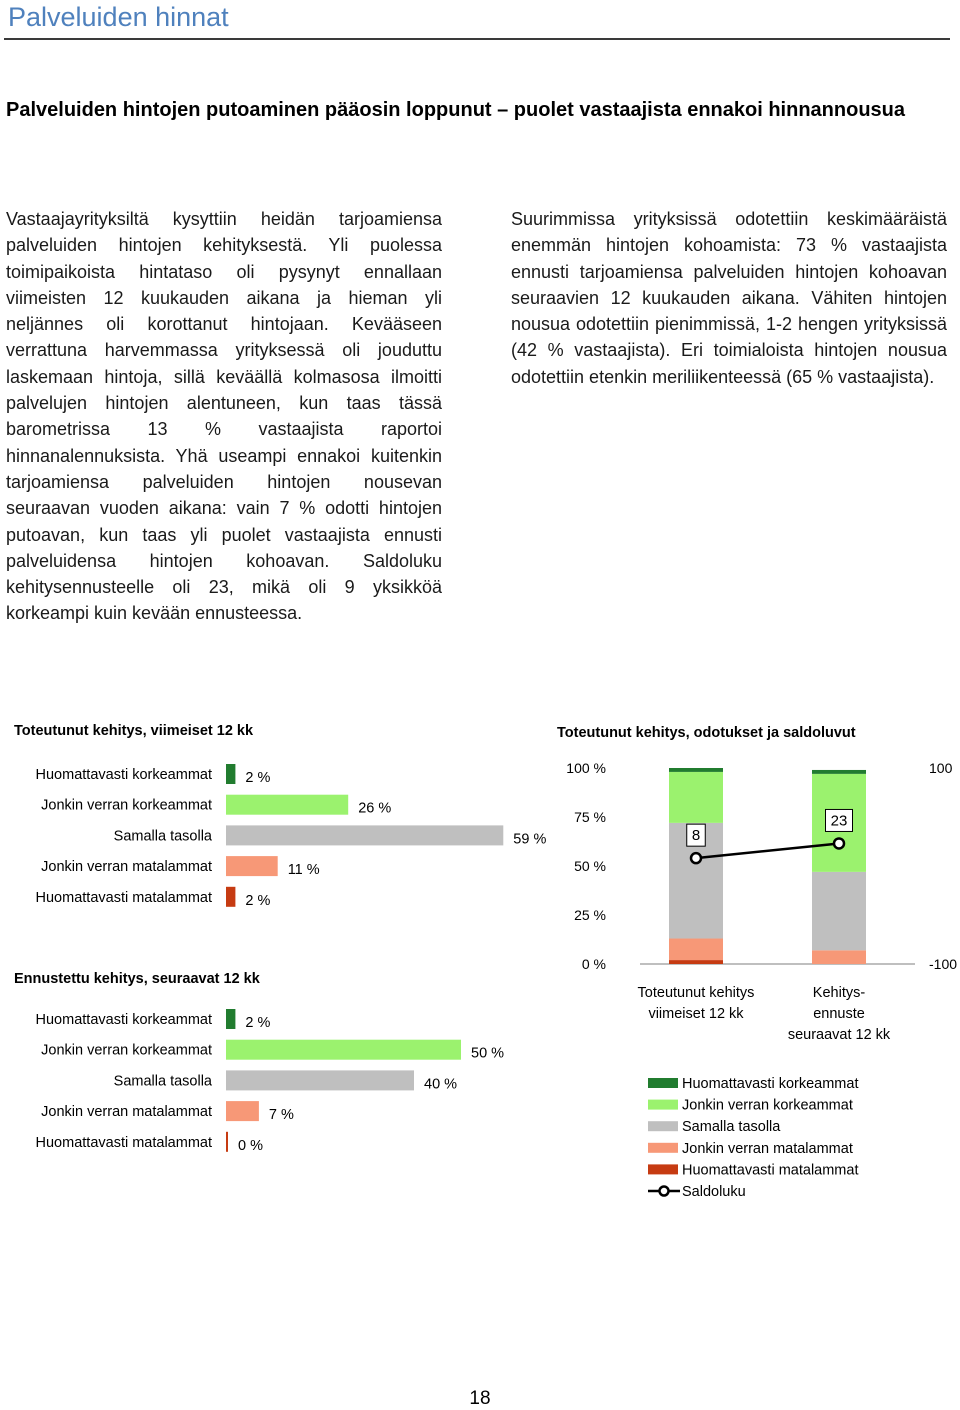 This screenshot has height=1410, width=960. I want to click on forecast-bar-jonkin-verran-korkeammat, so click(343, 1049).